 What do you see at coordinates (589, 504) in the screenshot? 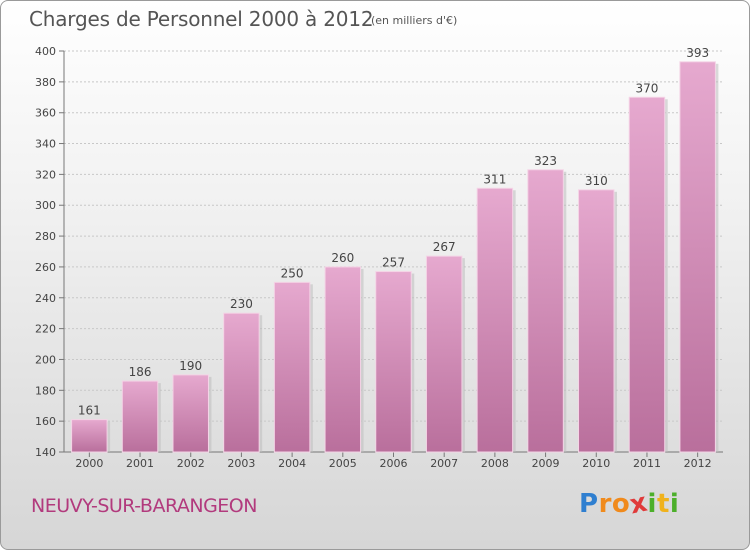
I see `logo-letter: P` at bounding box center [589, 504].